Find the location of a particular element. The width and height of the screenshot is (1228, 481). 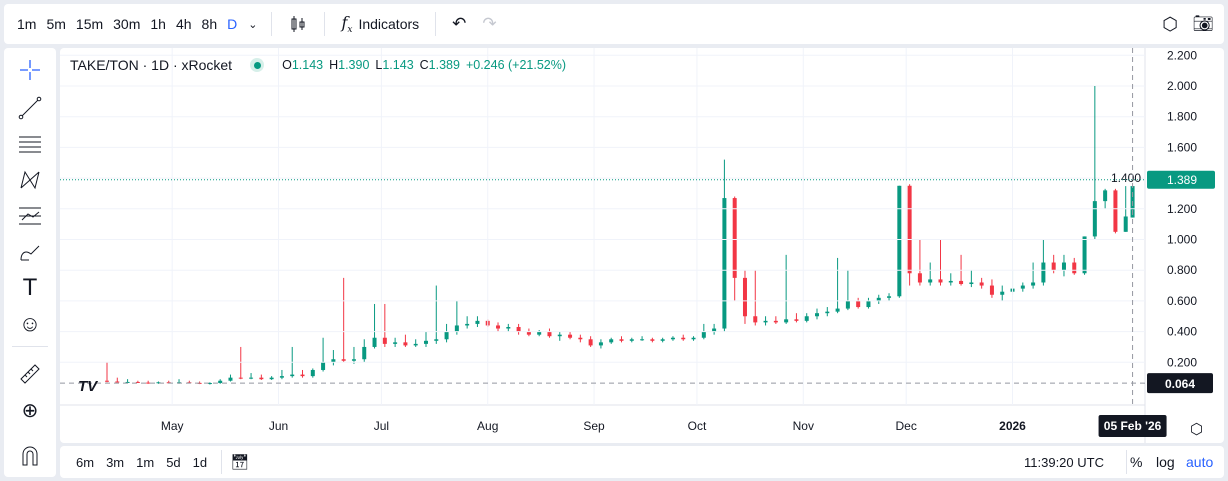

redo-button: ↷ is located at coordinates (489, 23).